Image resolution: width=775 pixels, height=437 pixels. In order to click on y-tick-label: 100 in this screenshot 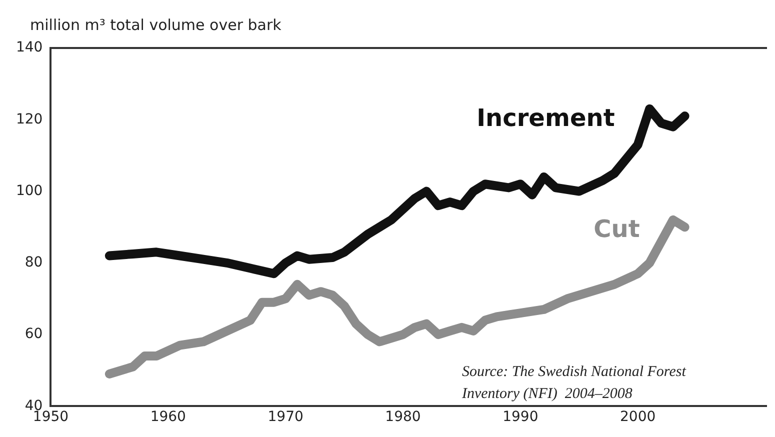, I will do `click(29, 190)`.